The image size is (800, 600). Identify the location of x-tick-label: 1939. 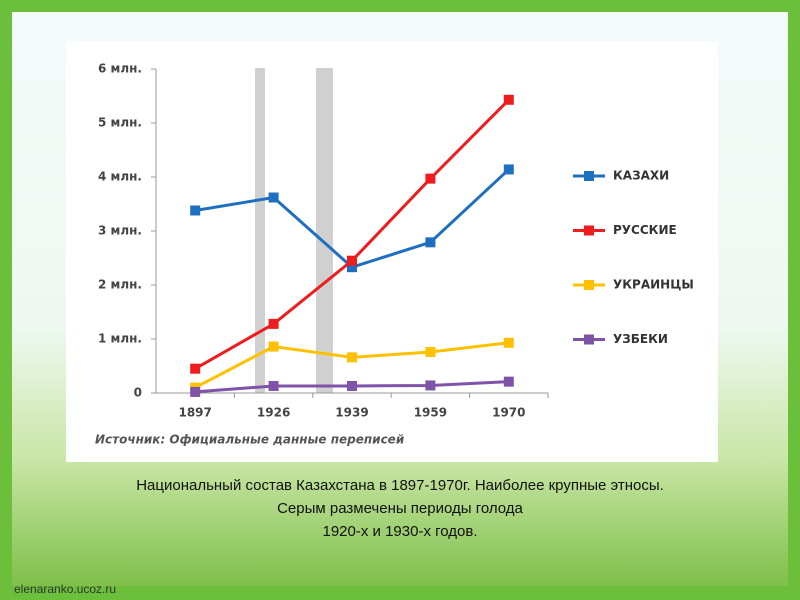
(351, 413).